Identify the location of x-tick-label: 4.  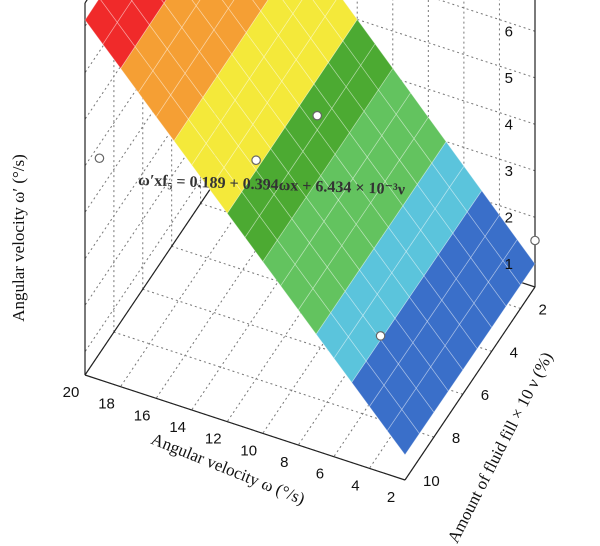
(355, 485).